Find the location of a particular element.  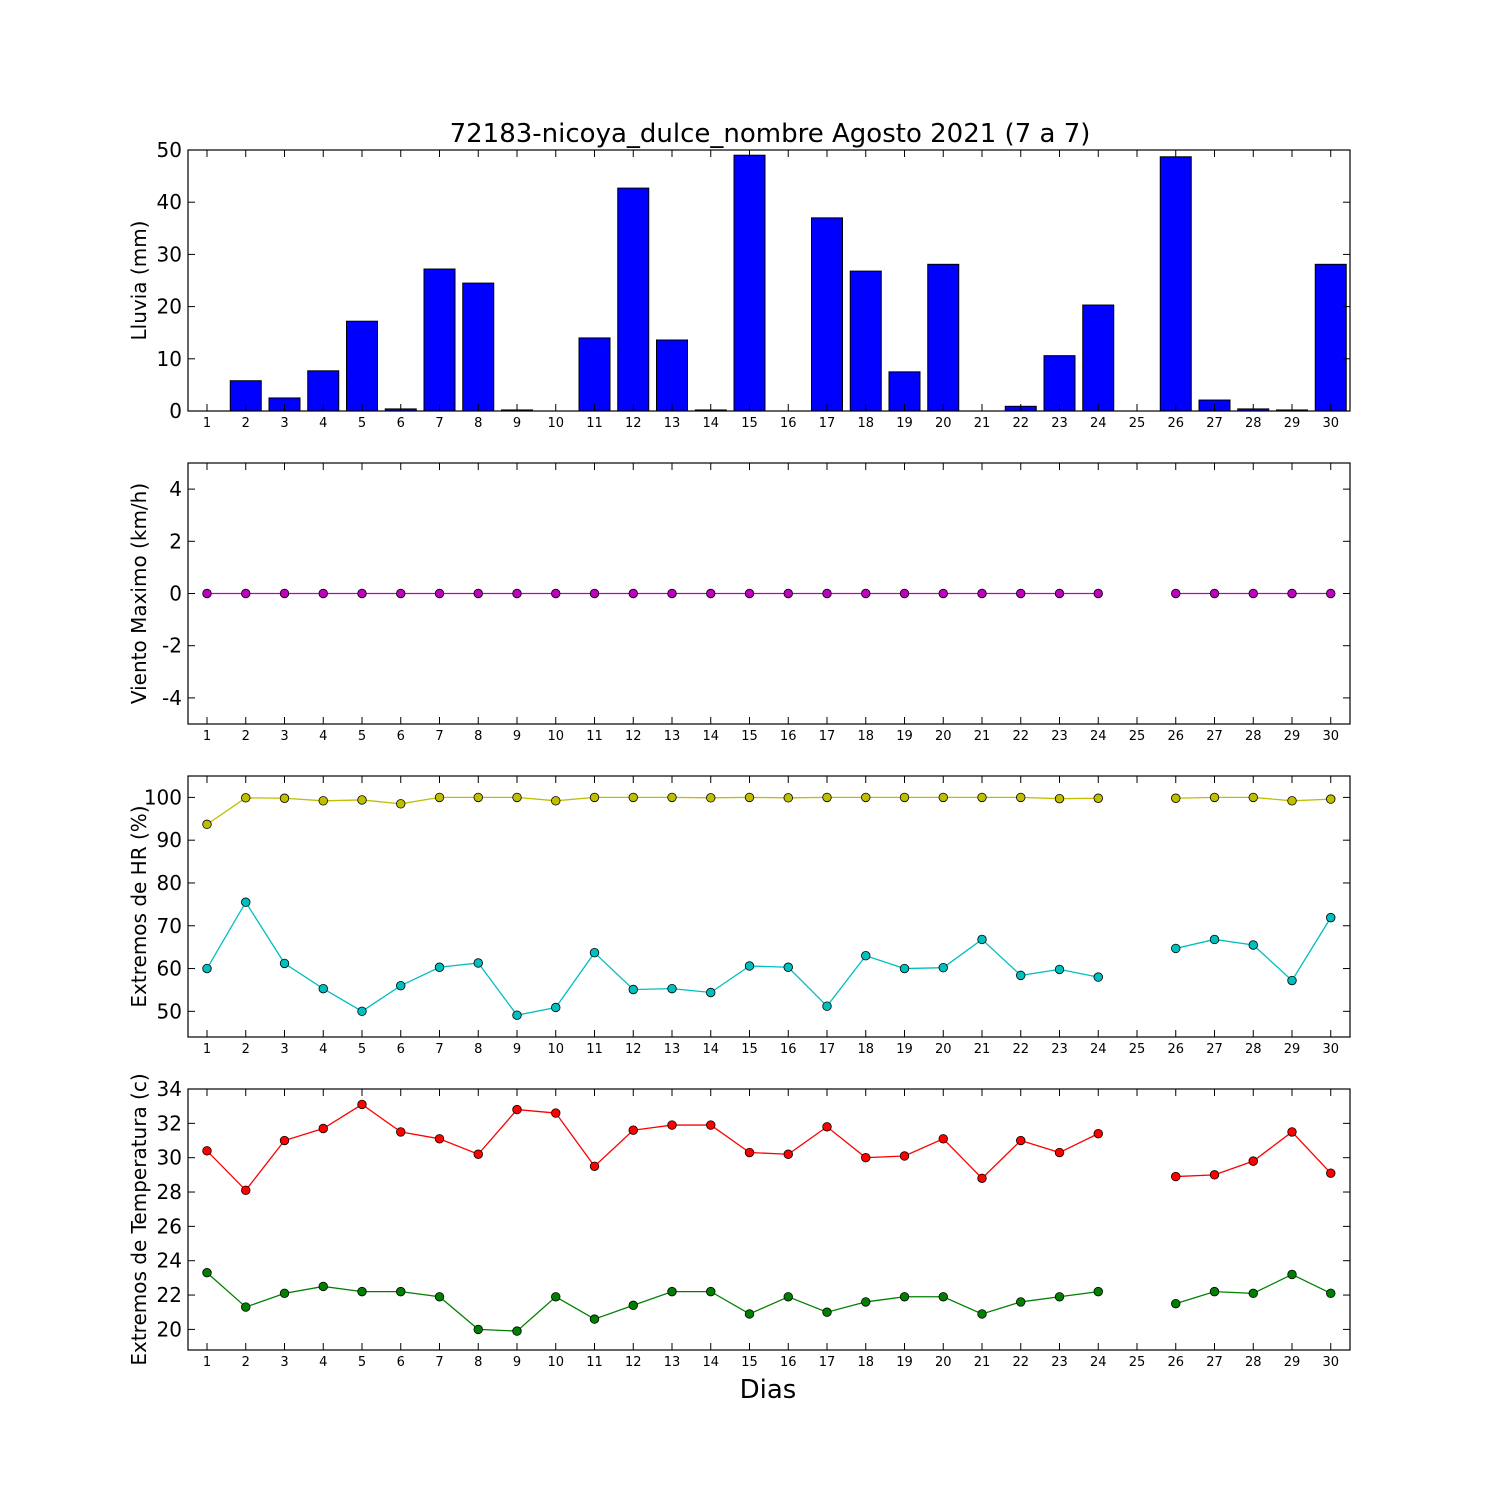

x-tick-label: 29 is located at coordinates (1292, 423).